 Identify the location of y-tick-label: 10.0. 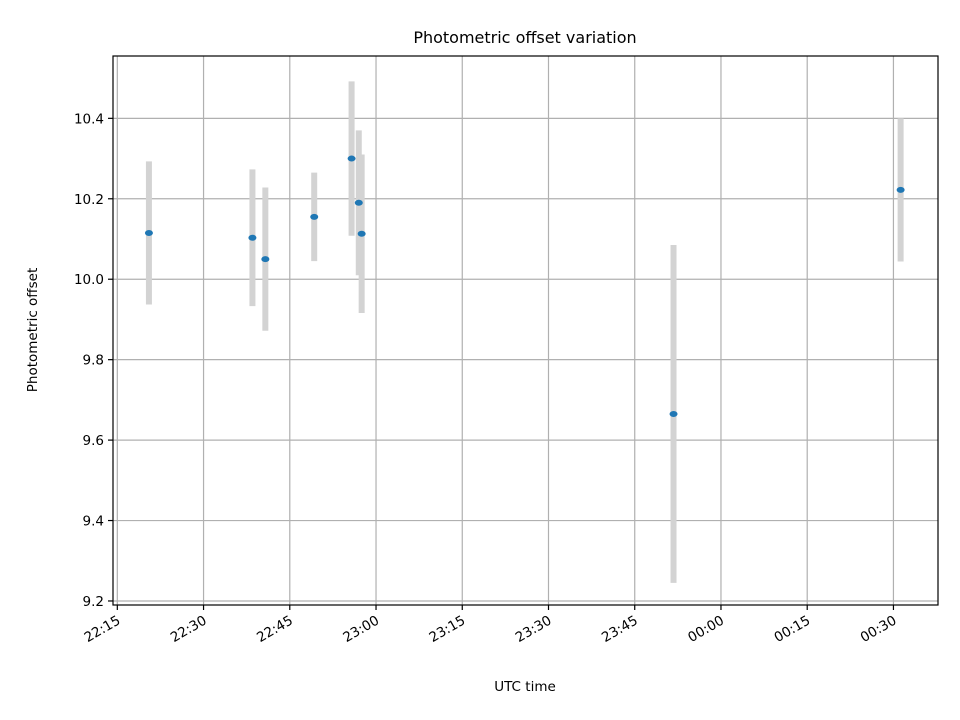
(89, 280).